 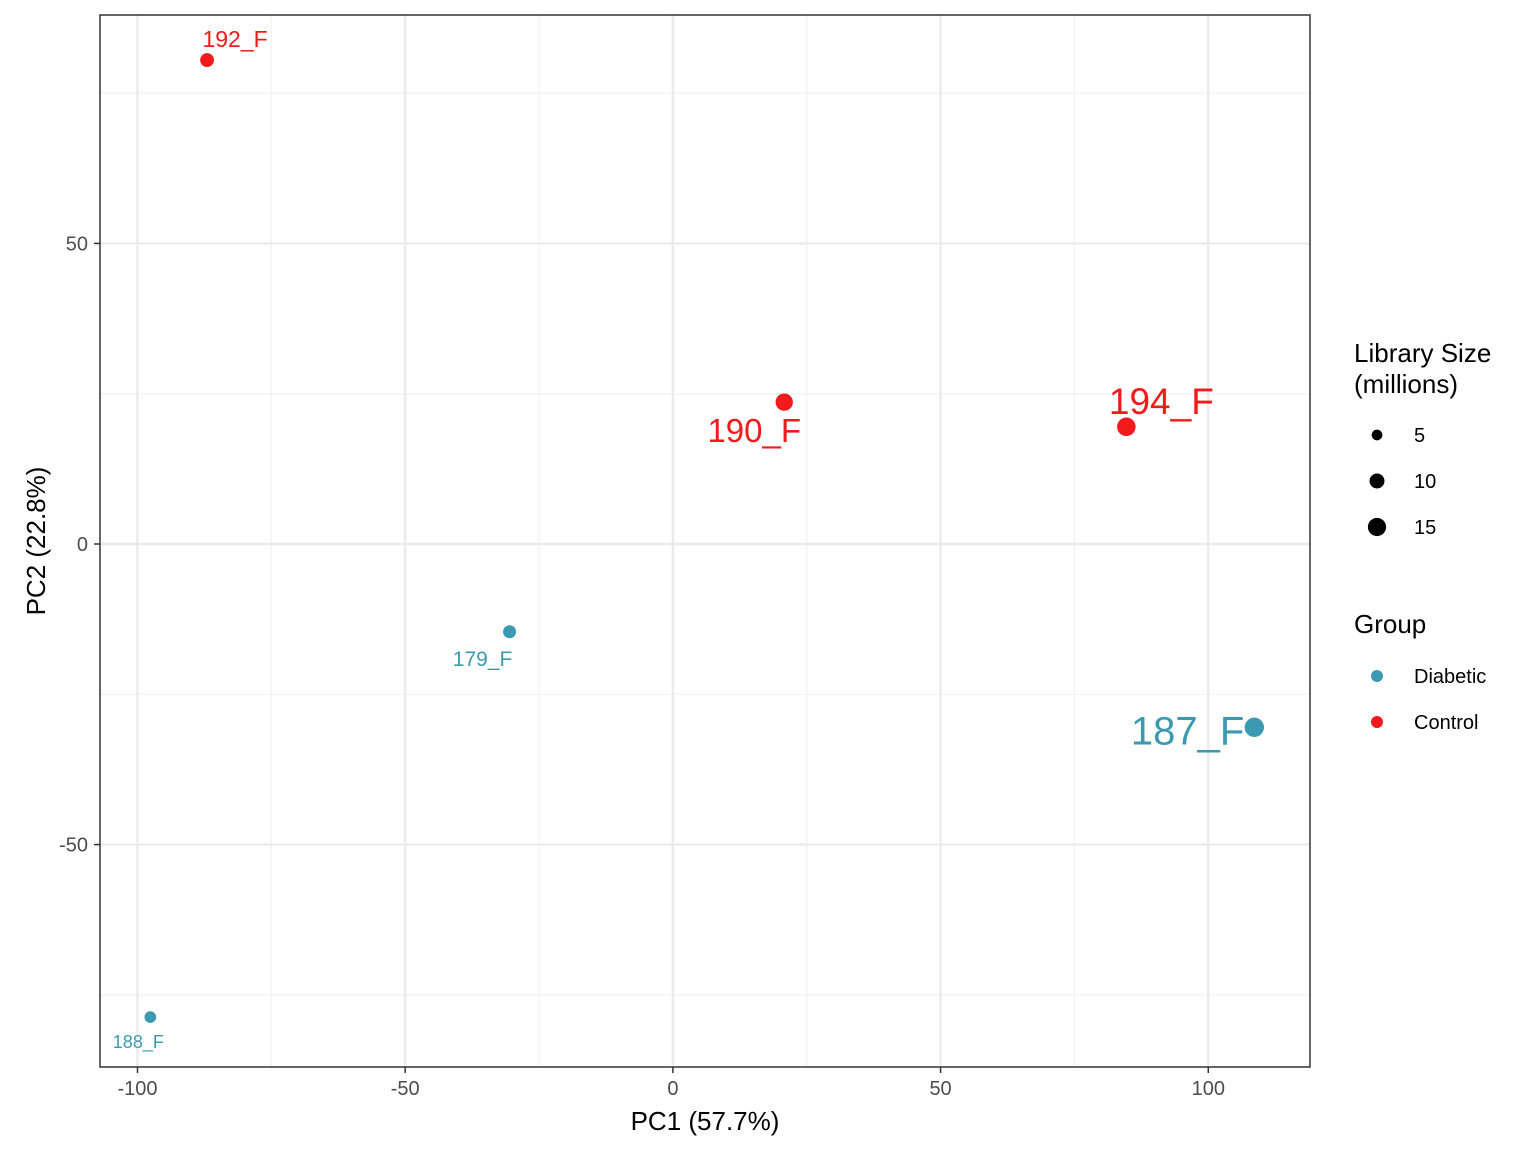 What do you see at coordinates (1187, 731) in the screenshot?
I see `point-label: 187_F` at bounding box center [1187, 731].